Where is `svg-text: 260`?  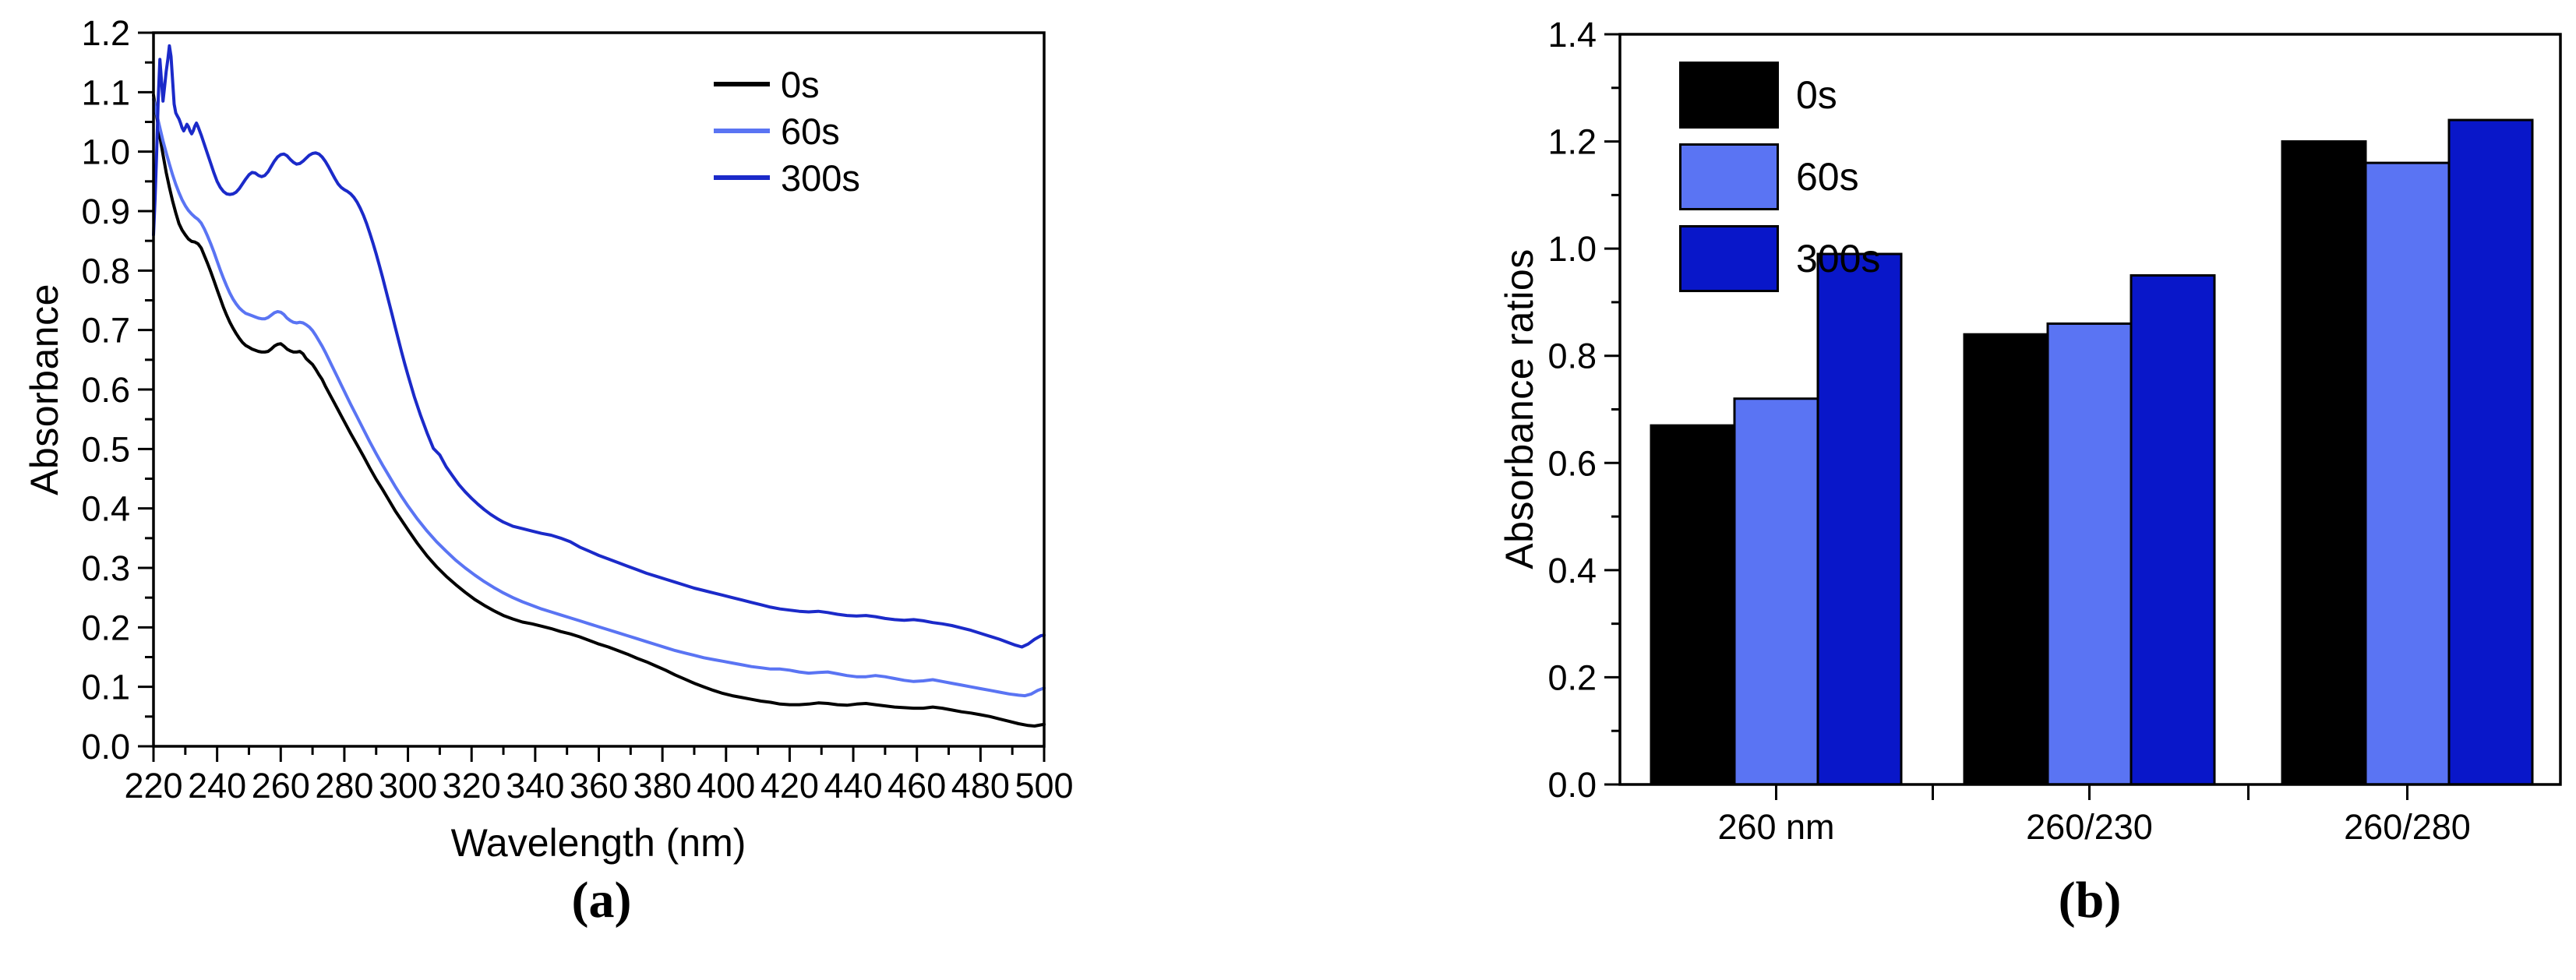 svg-text: 260 is located at coordinates (281, 786).